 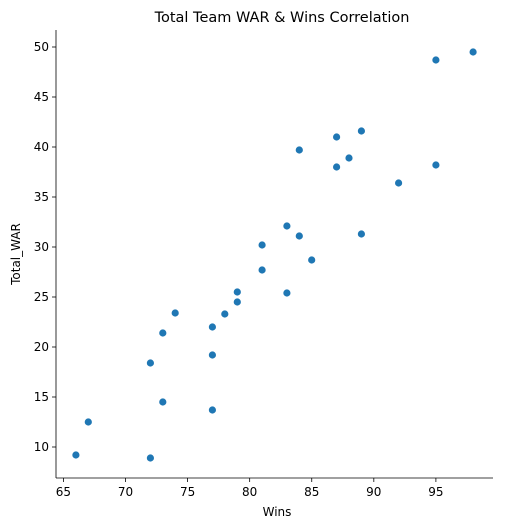 I want to click on x-tick-label: 75, so click(x=187, y=492).